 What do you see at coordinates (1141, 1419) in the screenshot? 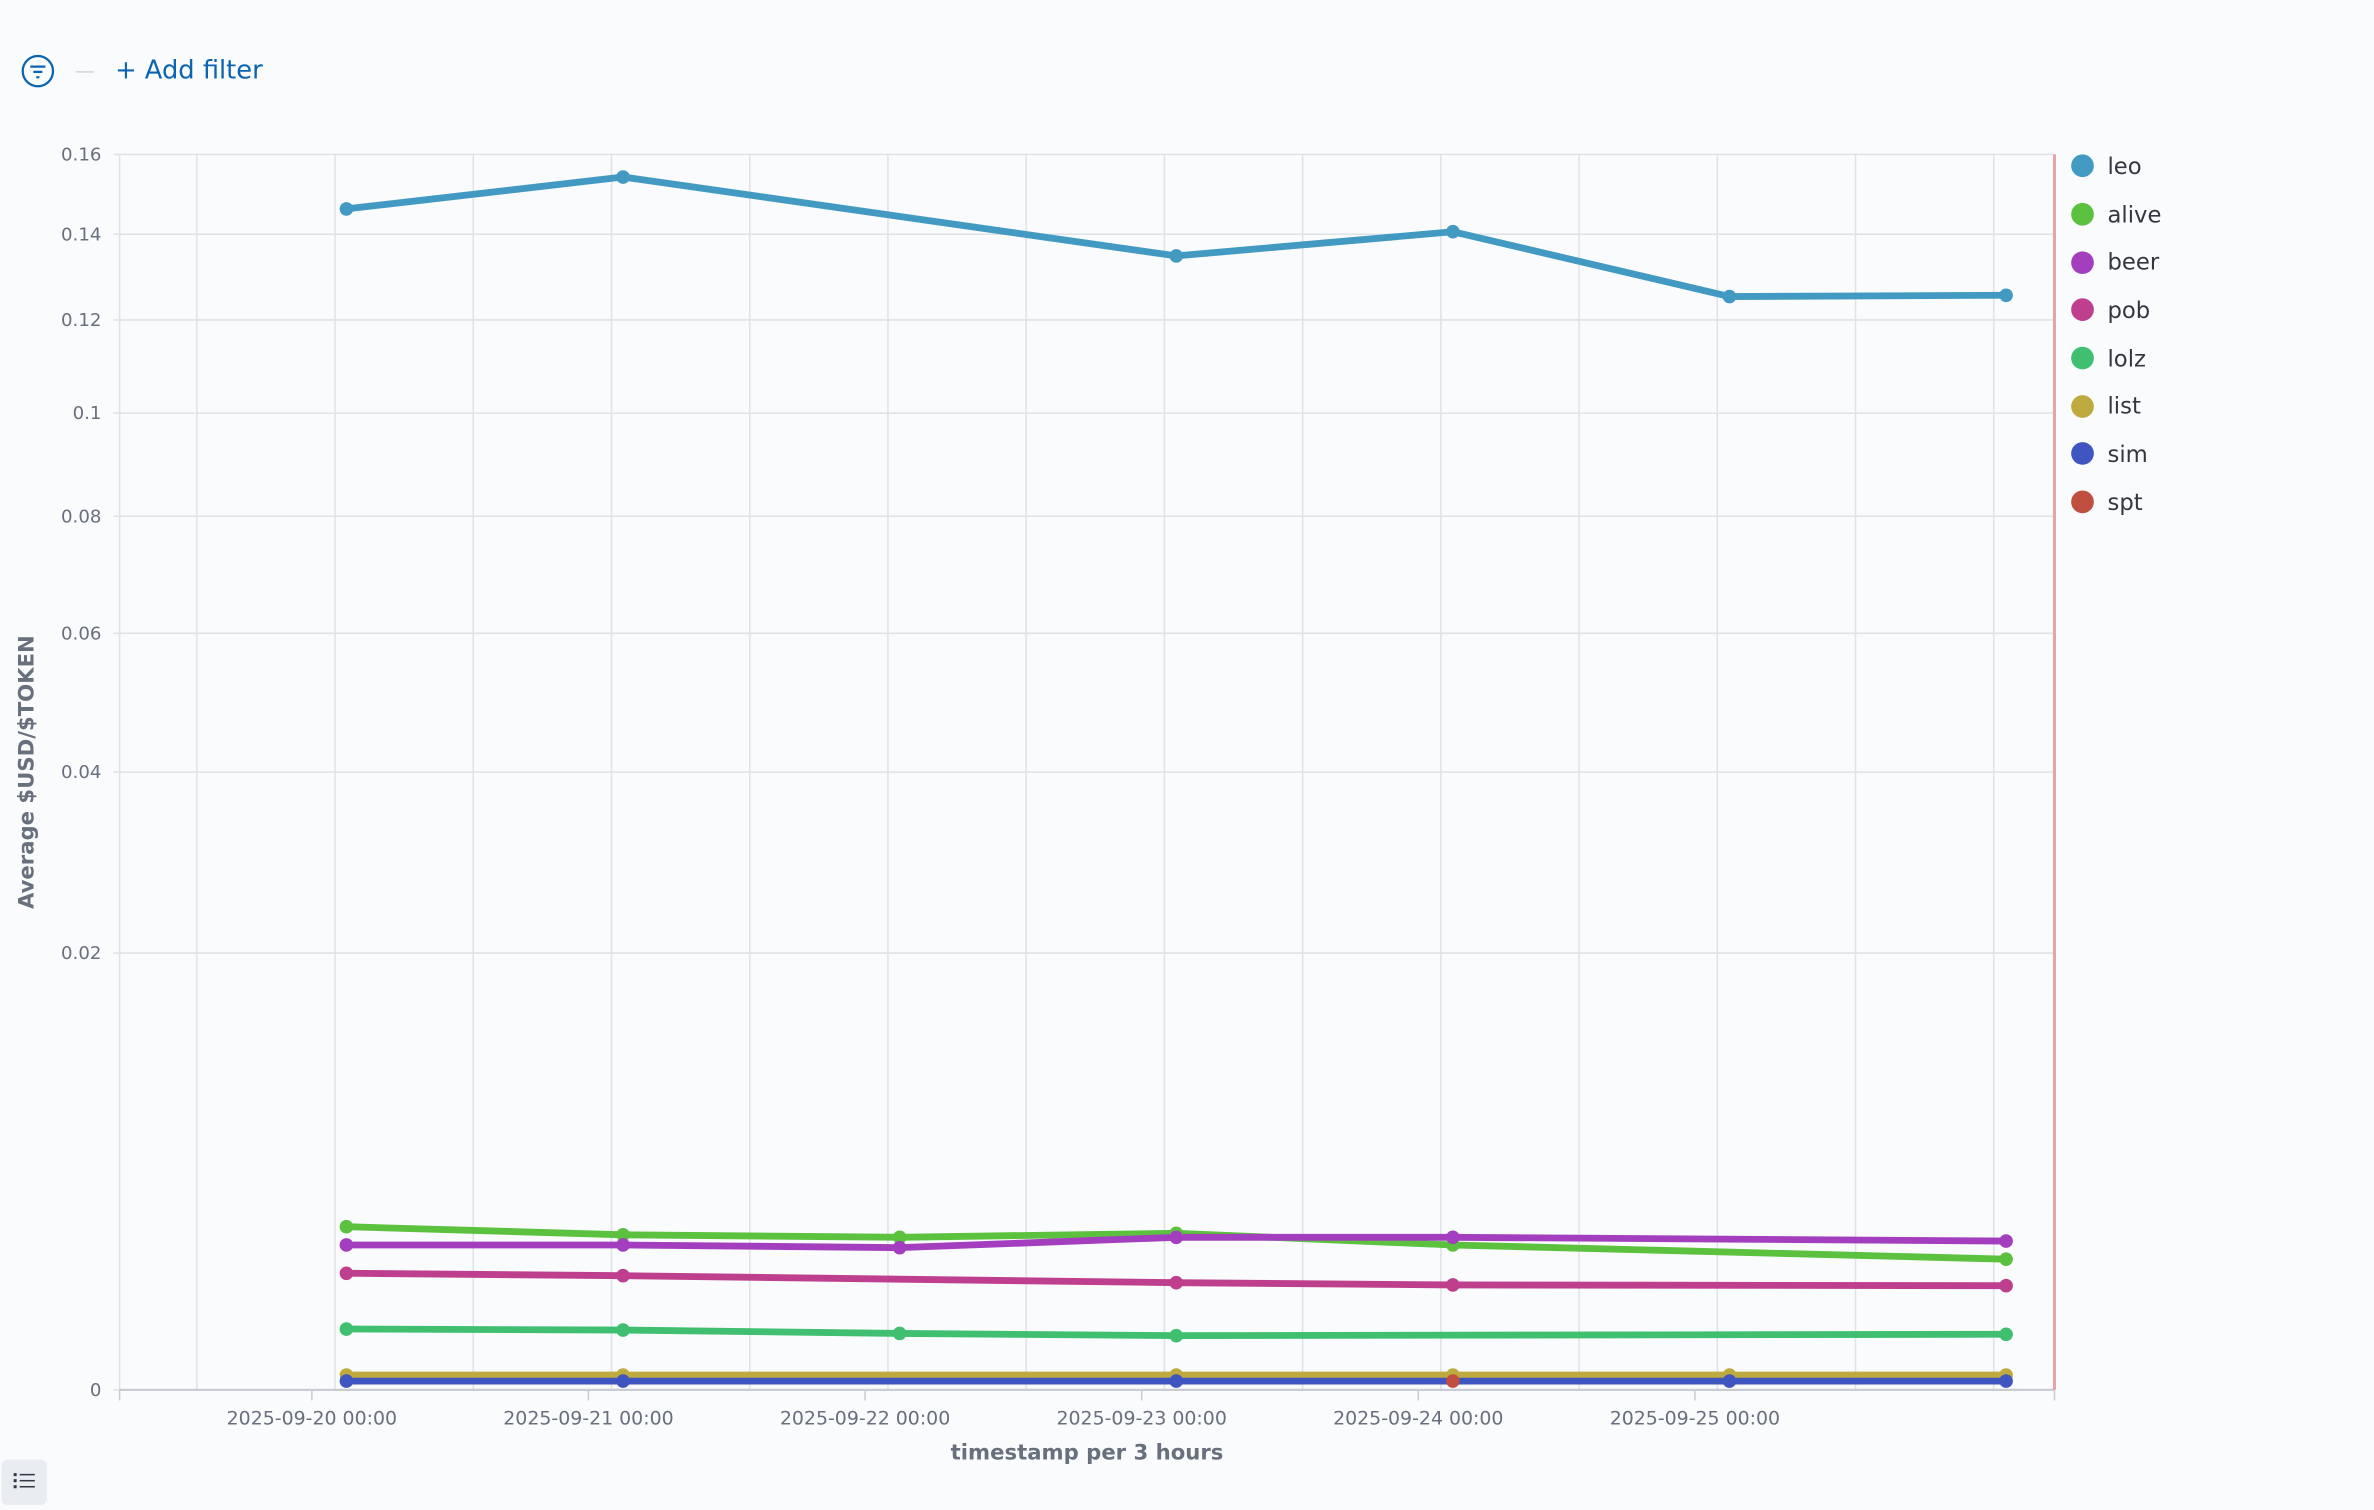
I see `x-tick-label: 2025-09-23 00:00` at bounding box center [1141, 1419].